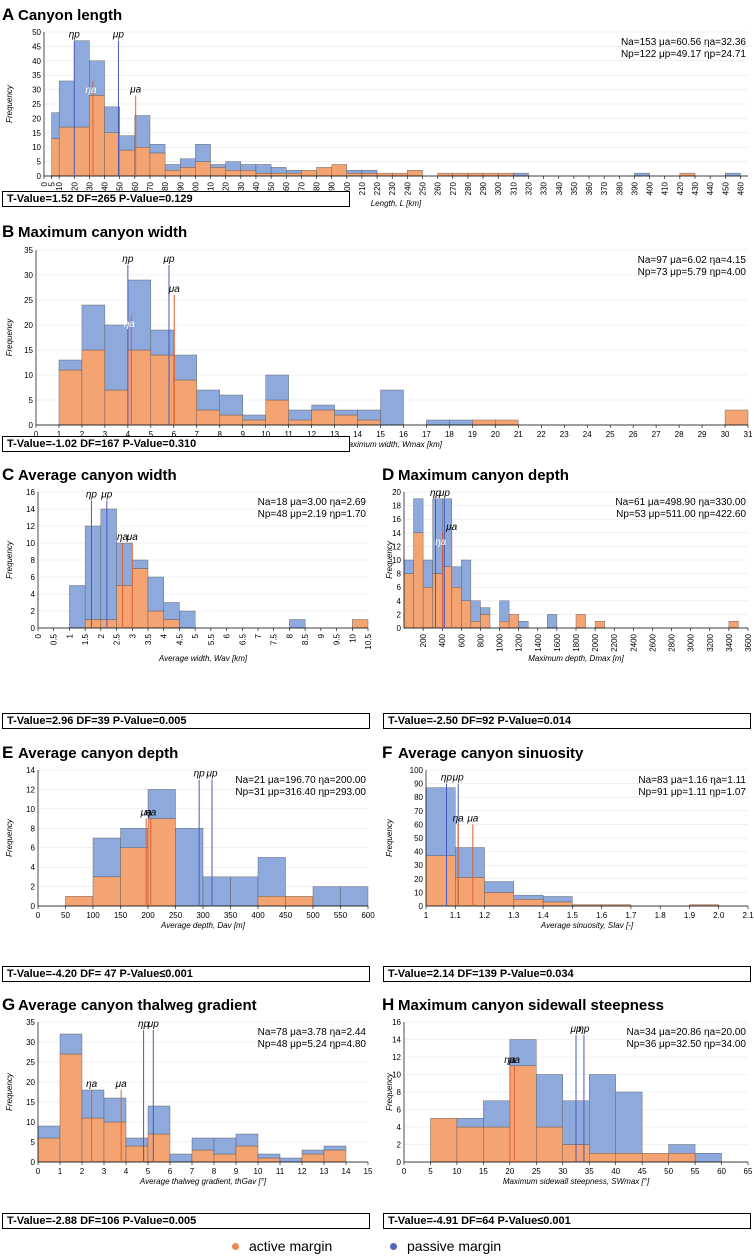 This screenshot has height=1257, width=754. What do you see at coordinates (186, 1221) in the screenshot?
I see `stats-box-G: T-Value=-2.88 DF=106 P-Value=0.005` at bounding box center [186, 1221].